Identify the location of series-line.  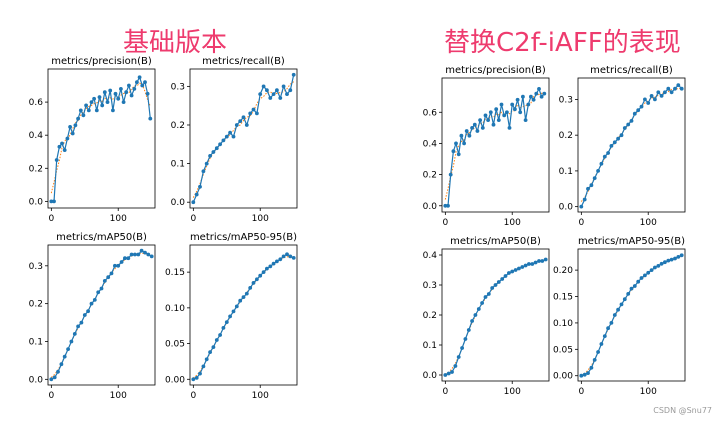
(243, 138).